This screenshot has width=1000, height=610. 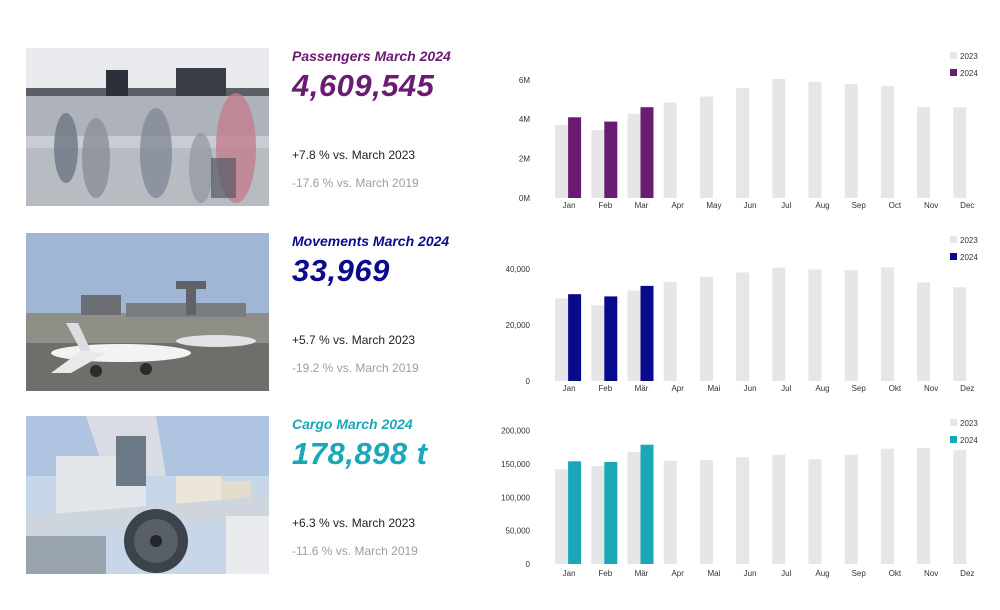 What do you see at coordinates (354, 155) in the screenshot?
I see `kpi-delta-previous-year: +7.8 % vs. March 2023` at bounding box center [354, 155].